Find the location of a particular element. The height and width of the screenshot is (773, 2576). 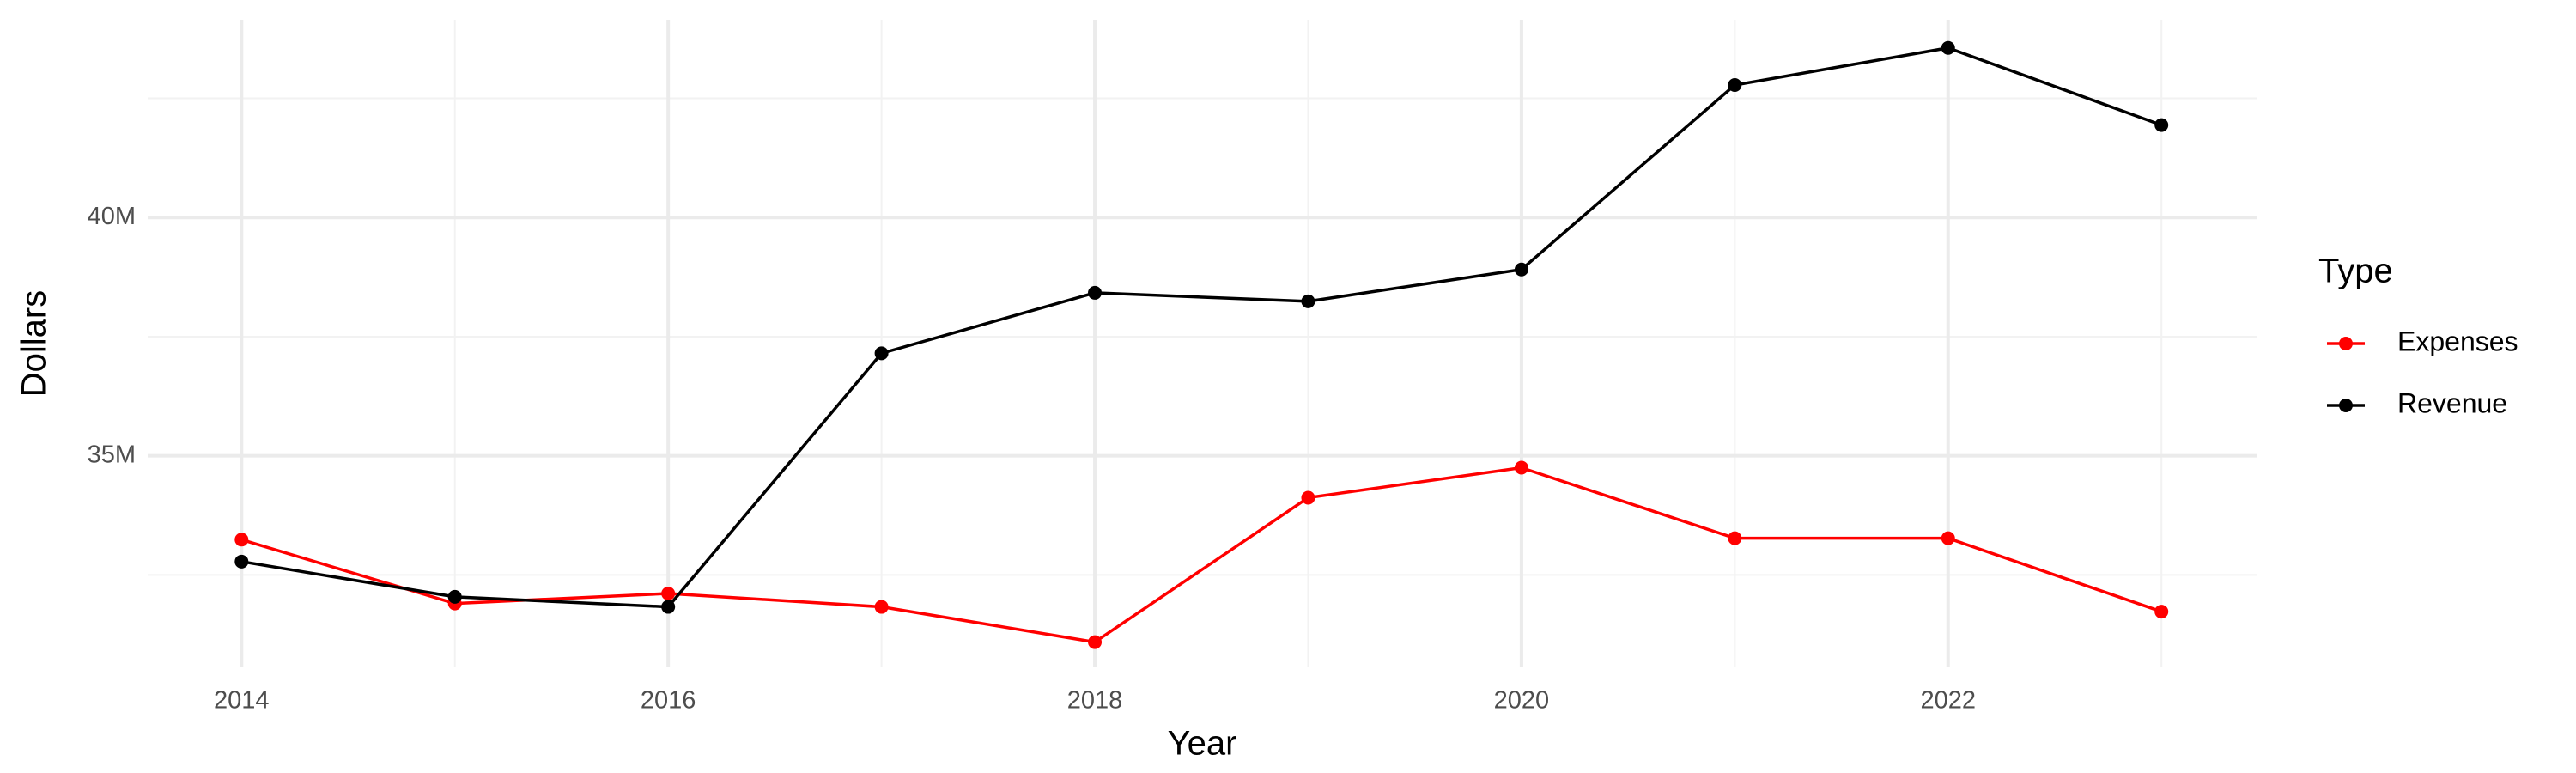

y-axis-title: Dollars is located at coordinates (34, 343).